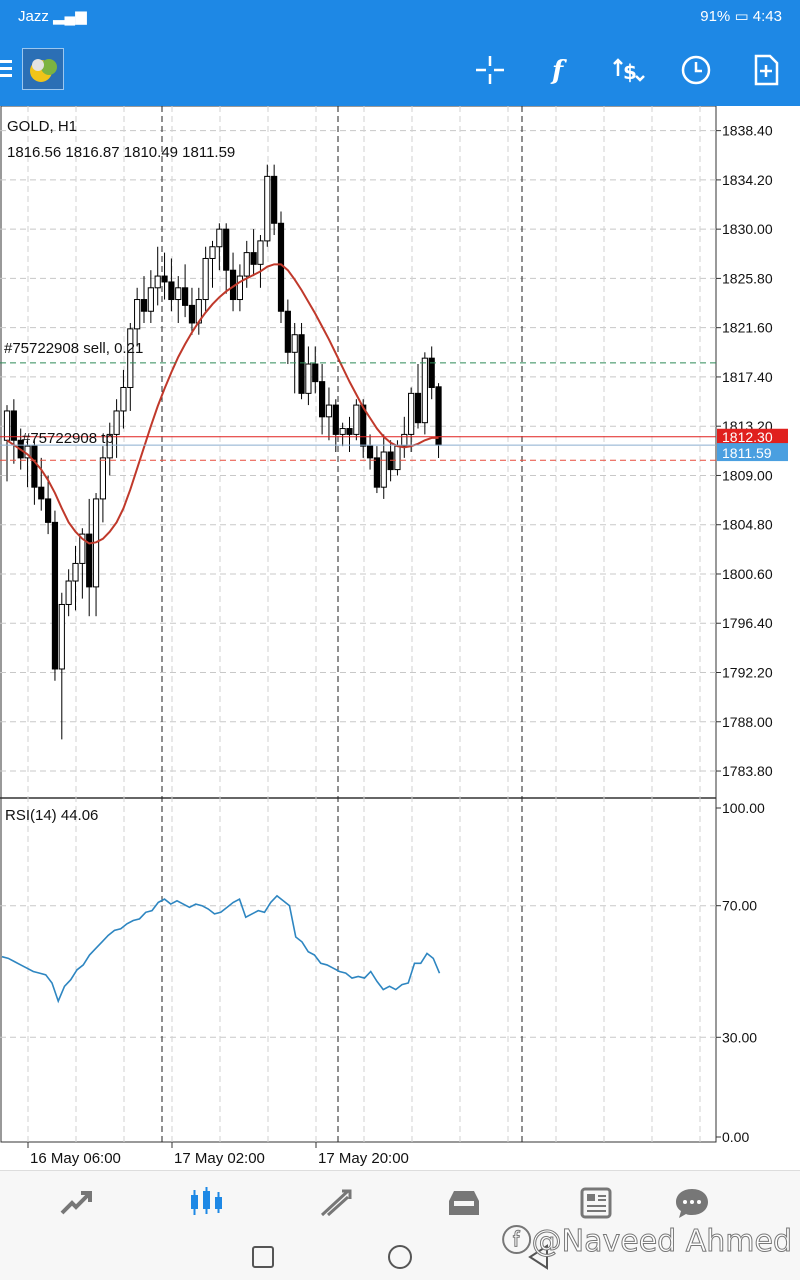 The image size is (800, 1280). Describe the element at coordinates (739, 906) in the screenshot. I see `rsi-tick-label: 70.00` at that location.